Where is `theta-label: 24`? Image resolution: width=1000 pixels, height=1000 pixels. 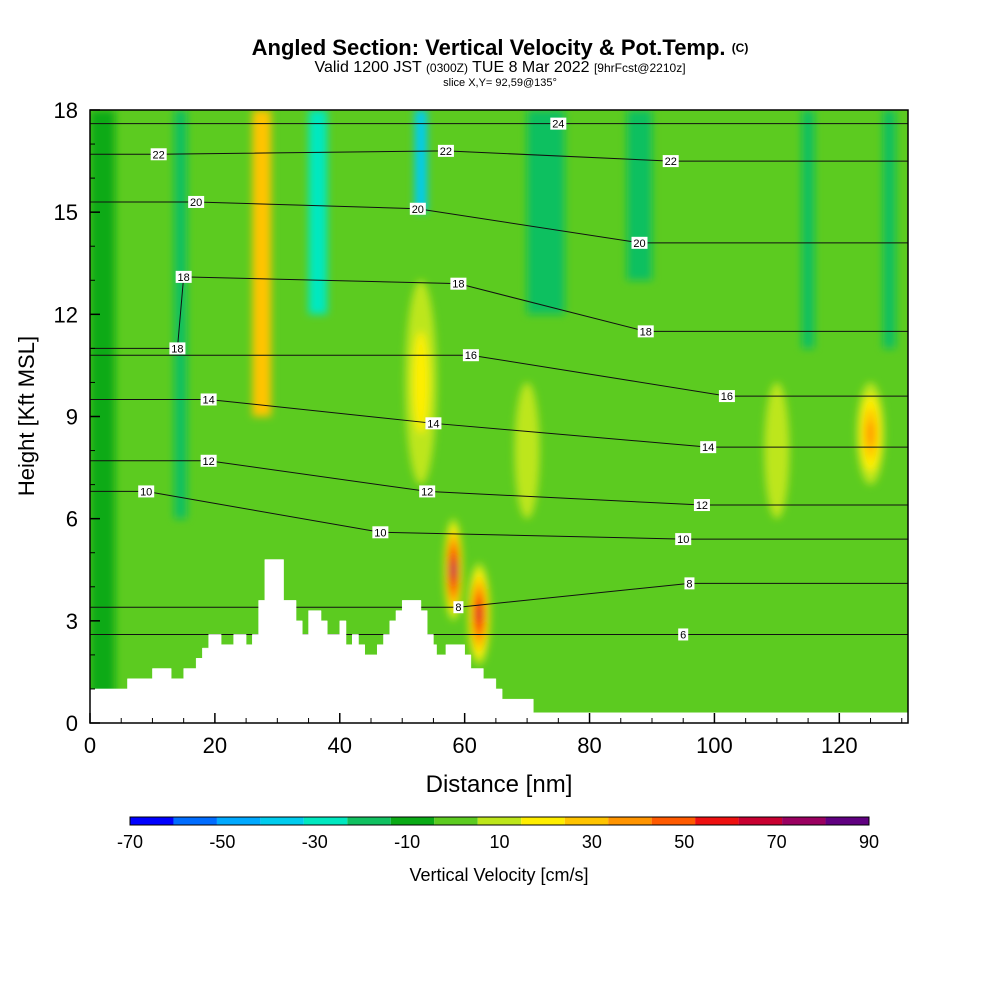 theta-label: 24 is located at coordinates (558, 125).